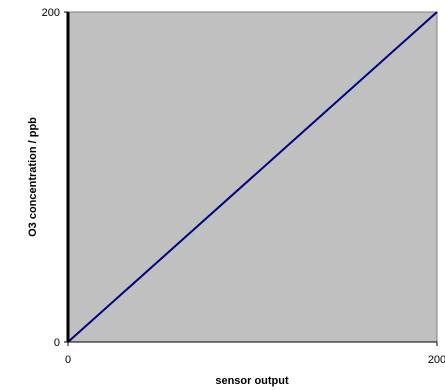 The height and width of the screenshot is (390, 445). Describe the element at coordinates (33, 177) in the screenshot. I see `y-axis-title: O3 concentration / ppb` at that location.